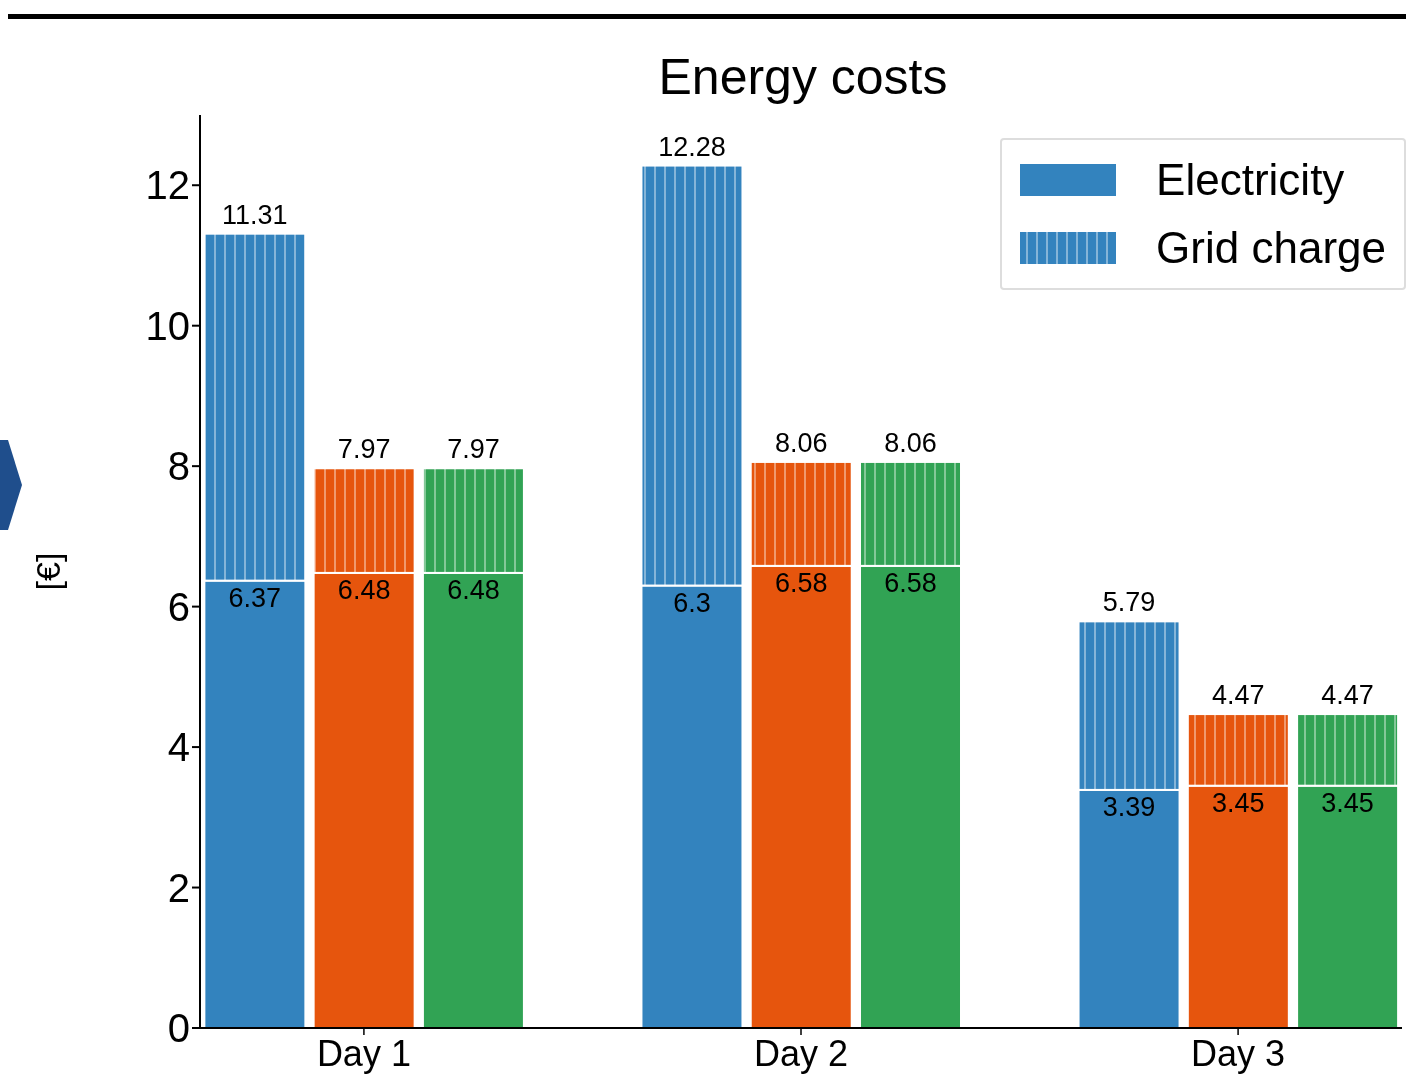  What do you see at coordinates (363, 1053) in the screenshot?
I see `x-tick-label: Day 1` at bounding box center [363, 1053].